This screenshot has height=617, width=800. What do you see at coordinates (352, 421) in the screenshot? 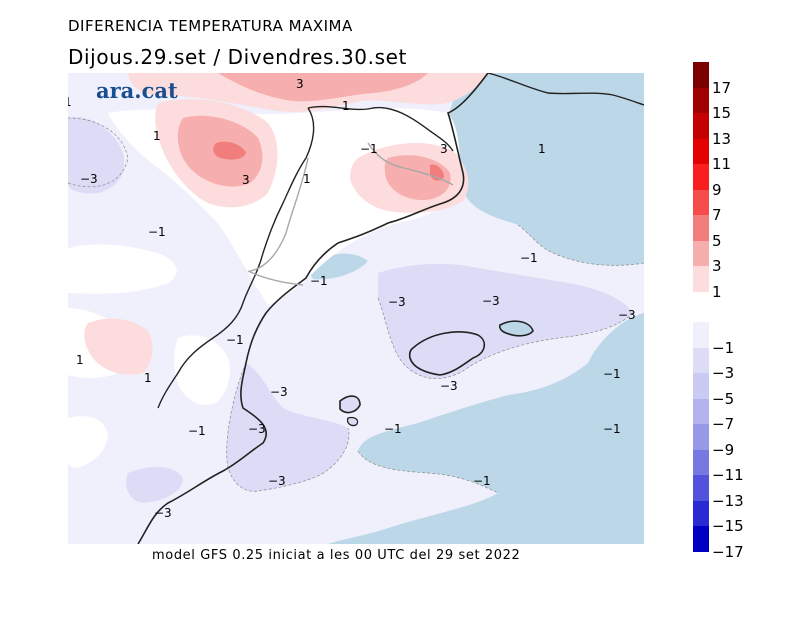
I see `island-formentera` at bounding box center [352, 421].